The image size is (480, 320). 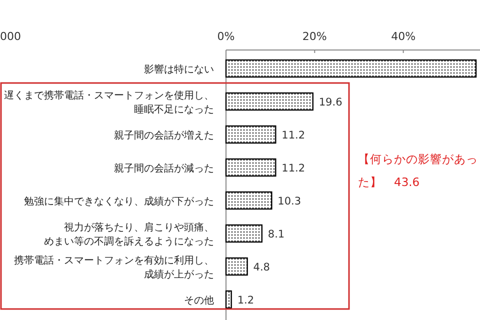 What do you see at coordinates (330, 102) in the screenshot?
I see `data-label: 19.6` at bounding box center [330, 102].